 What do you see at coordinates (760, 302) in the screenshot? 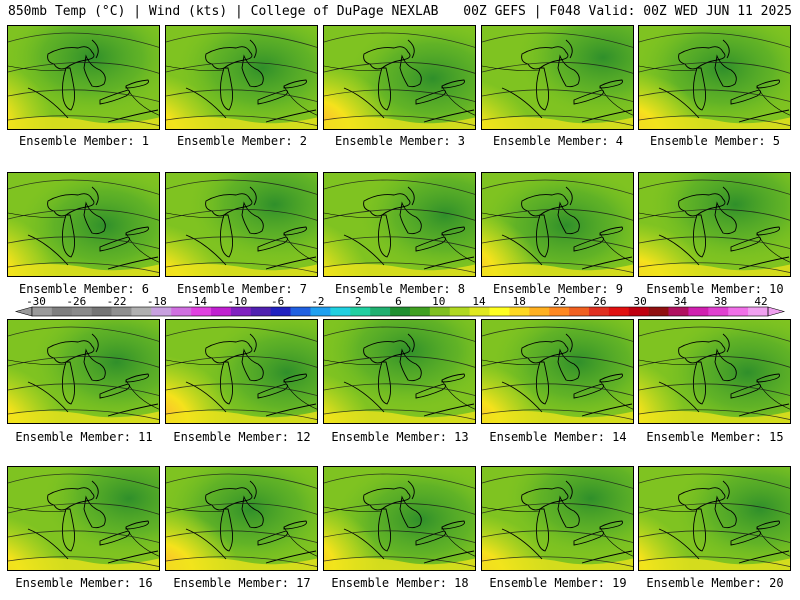
I see `colorbar-tick-label: 42` at bounding box center [760, 302].